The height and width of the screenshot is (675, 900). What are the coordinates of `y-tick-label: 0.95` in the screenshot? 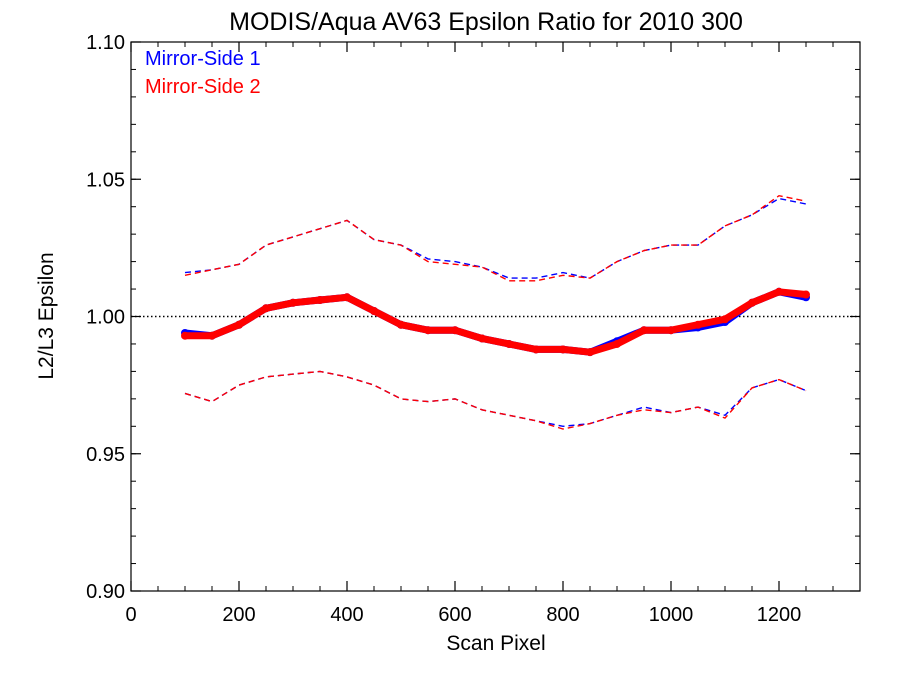 It's located at (105, 455).